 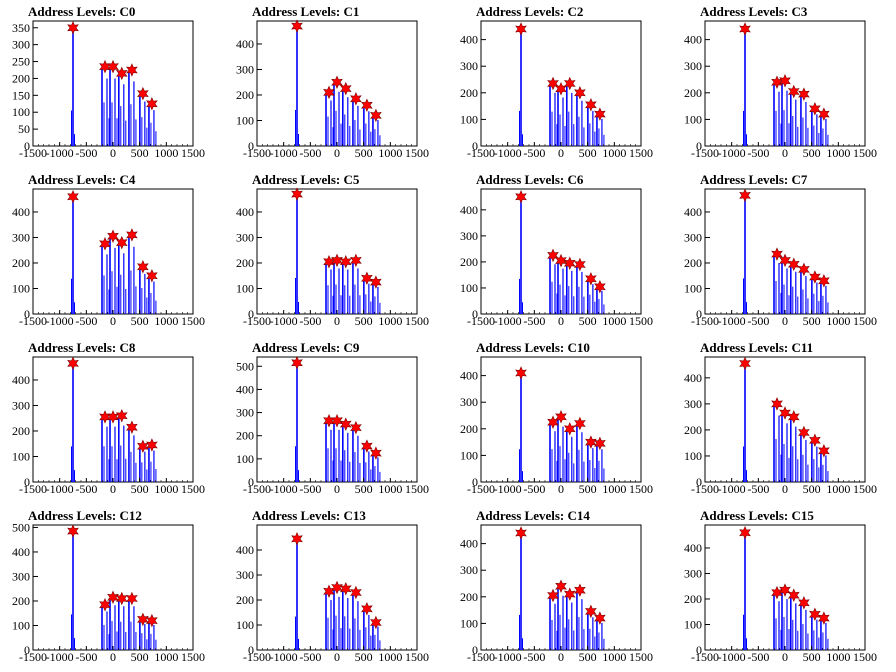 I want to click on y-tick-label: 50, so click(x=24, y=129).